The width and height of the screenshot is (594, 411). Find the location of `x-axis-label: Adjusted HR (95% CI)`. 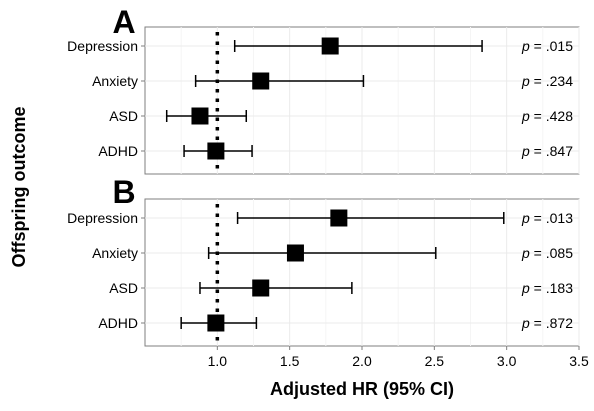

x-axis-label: Adjusted HR (95% CI) is located at coordinates (362, 389).